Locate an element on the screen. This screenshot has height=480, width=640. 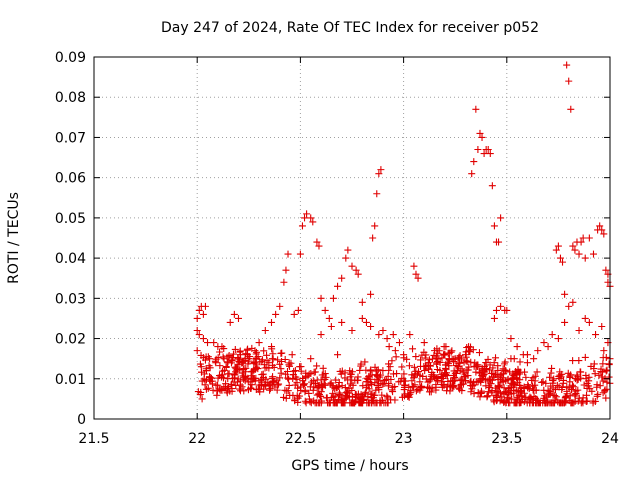
y-tick-label: 0.07 is located at coordinates (70, 138).